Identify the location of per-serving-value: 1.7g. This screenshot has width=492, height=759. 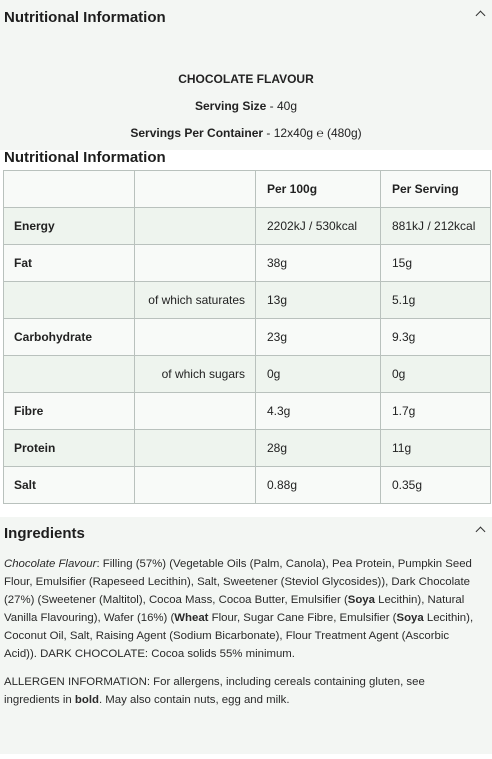
(435, 411).